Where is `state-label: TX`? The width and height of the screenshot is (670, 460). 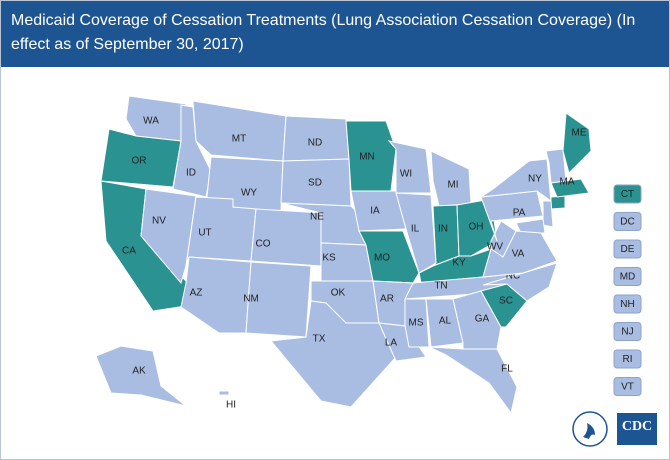 state-label: TX is located at coordinates (319, 339).